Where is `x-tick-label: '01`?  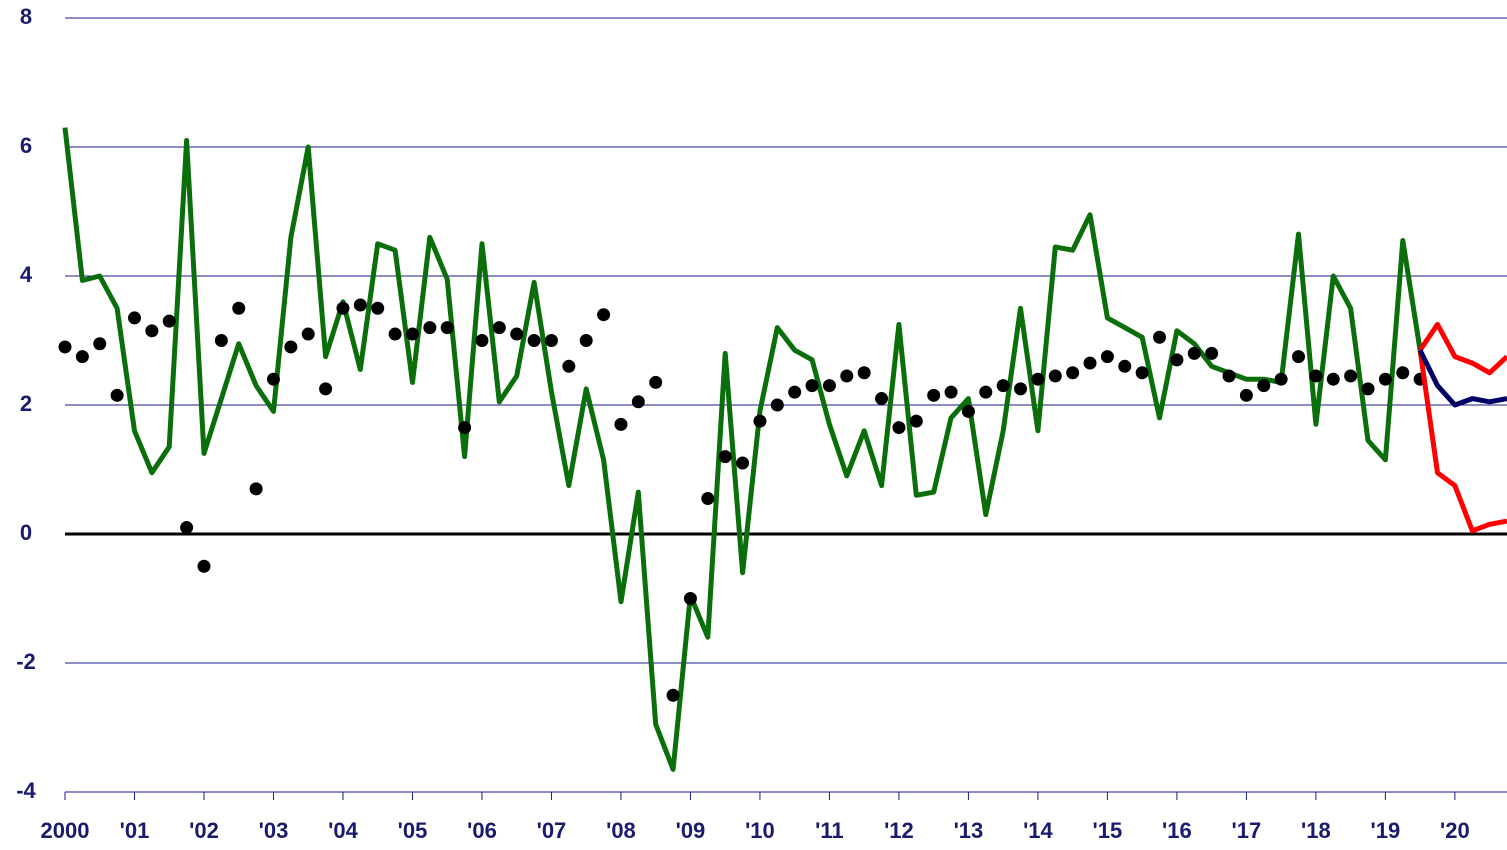
x-tick-label: '01 is located at coordinates (135, 830).